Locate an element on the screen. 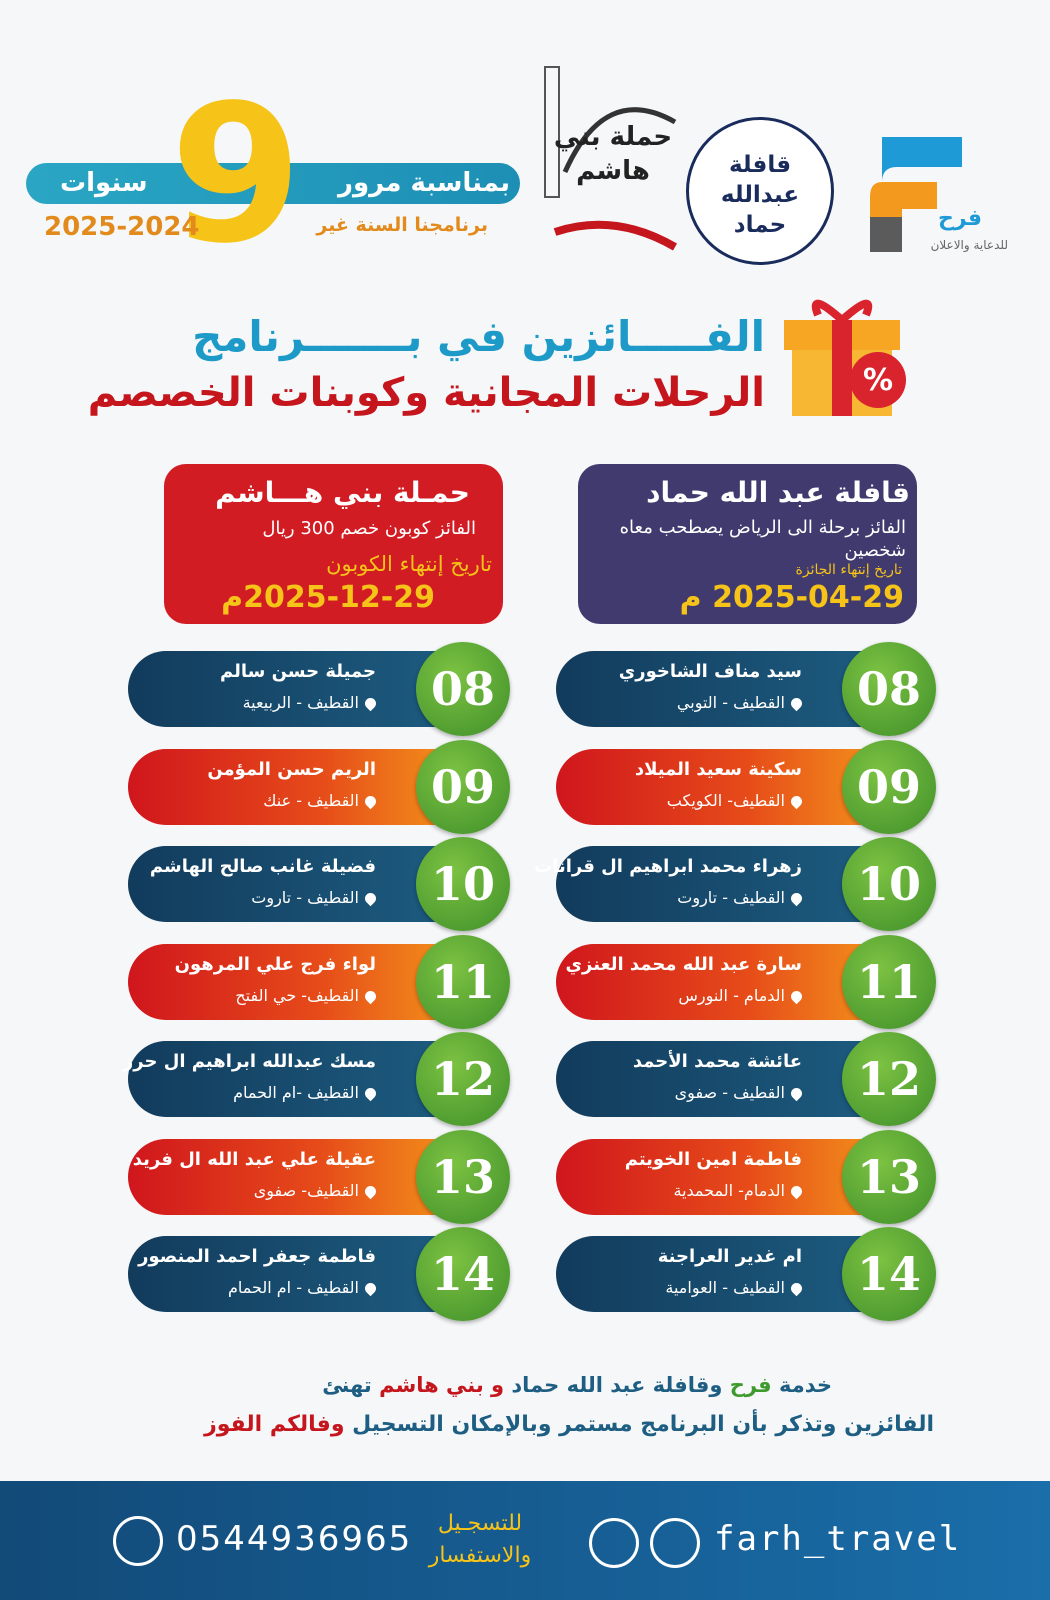 The width and height of the screenshot is (1050, 1600). social-handle: farh_travel is located at coordinates (838, 1539).